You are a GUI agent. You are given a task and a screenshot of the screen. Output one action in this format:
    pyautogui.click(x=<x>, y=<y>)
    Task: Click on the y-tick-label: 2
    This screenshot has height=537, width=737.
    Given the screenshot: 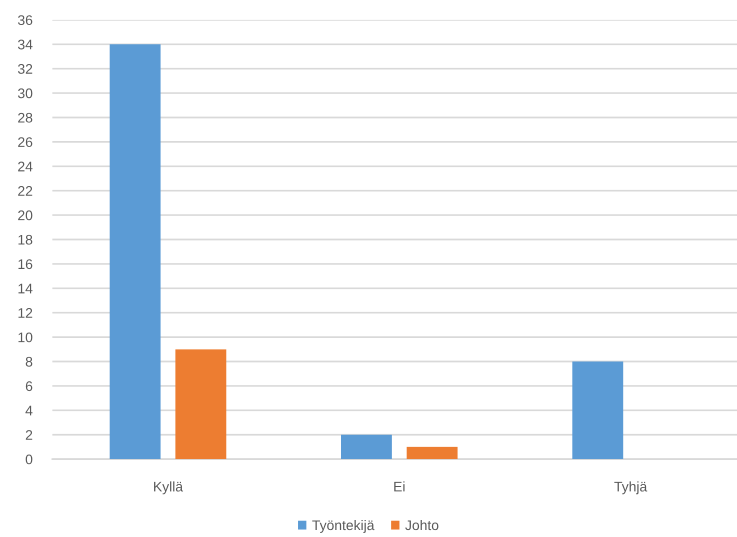 What is the action you would take?
    pyautogui.click(x=29, y=435)
    